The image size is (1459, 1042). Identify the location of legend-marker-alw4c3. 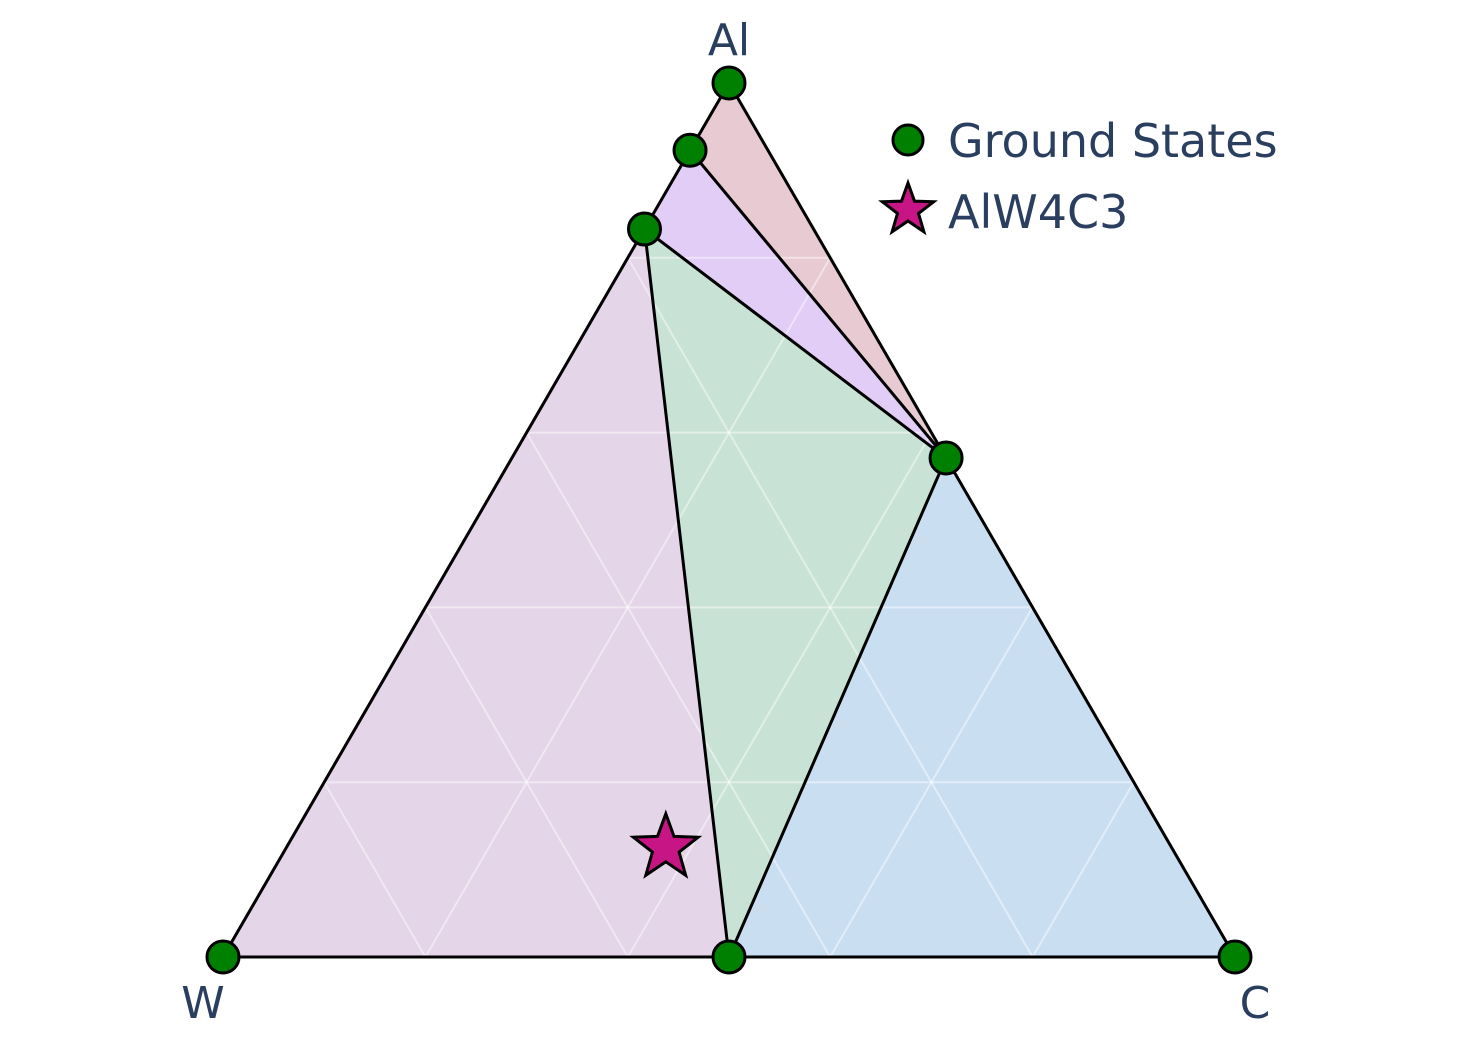
(908, 207).